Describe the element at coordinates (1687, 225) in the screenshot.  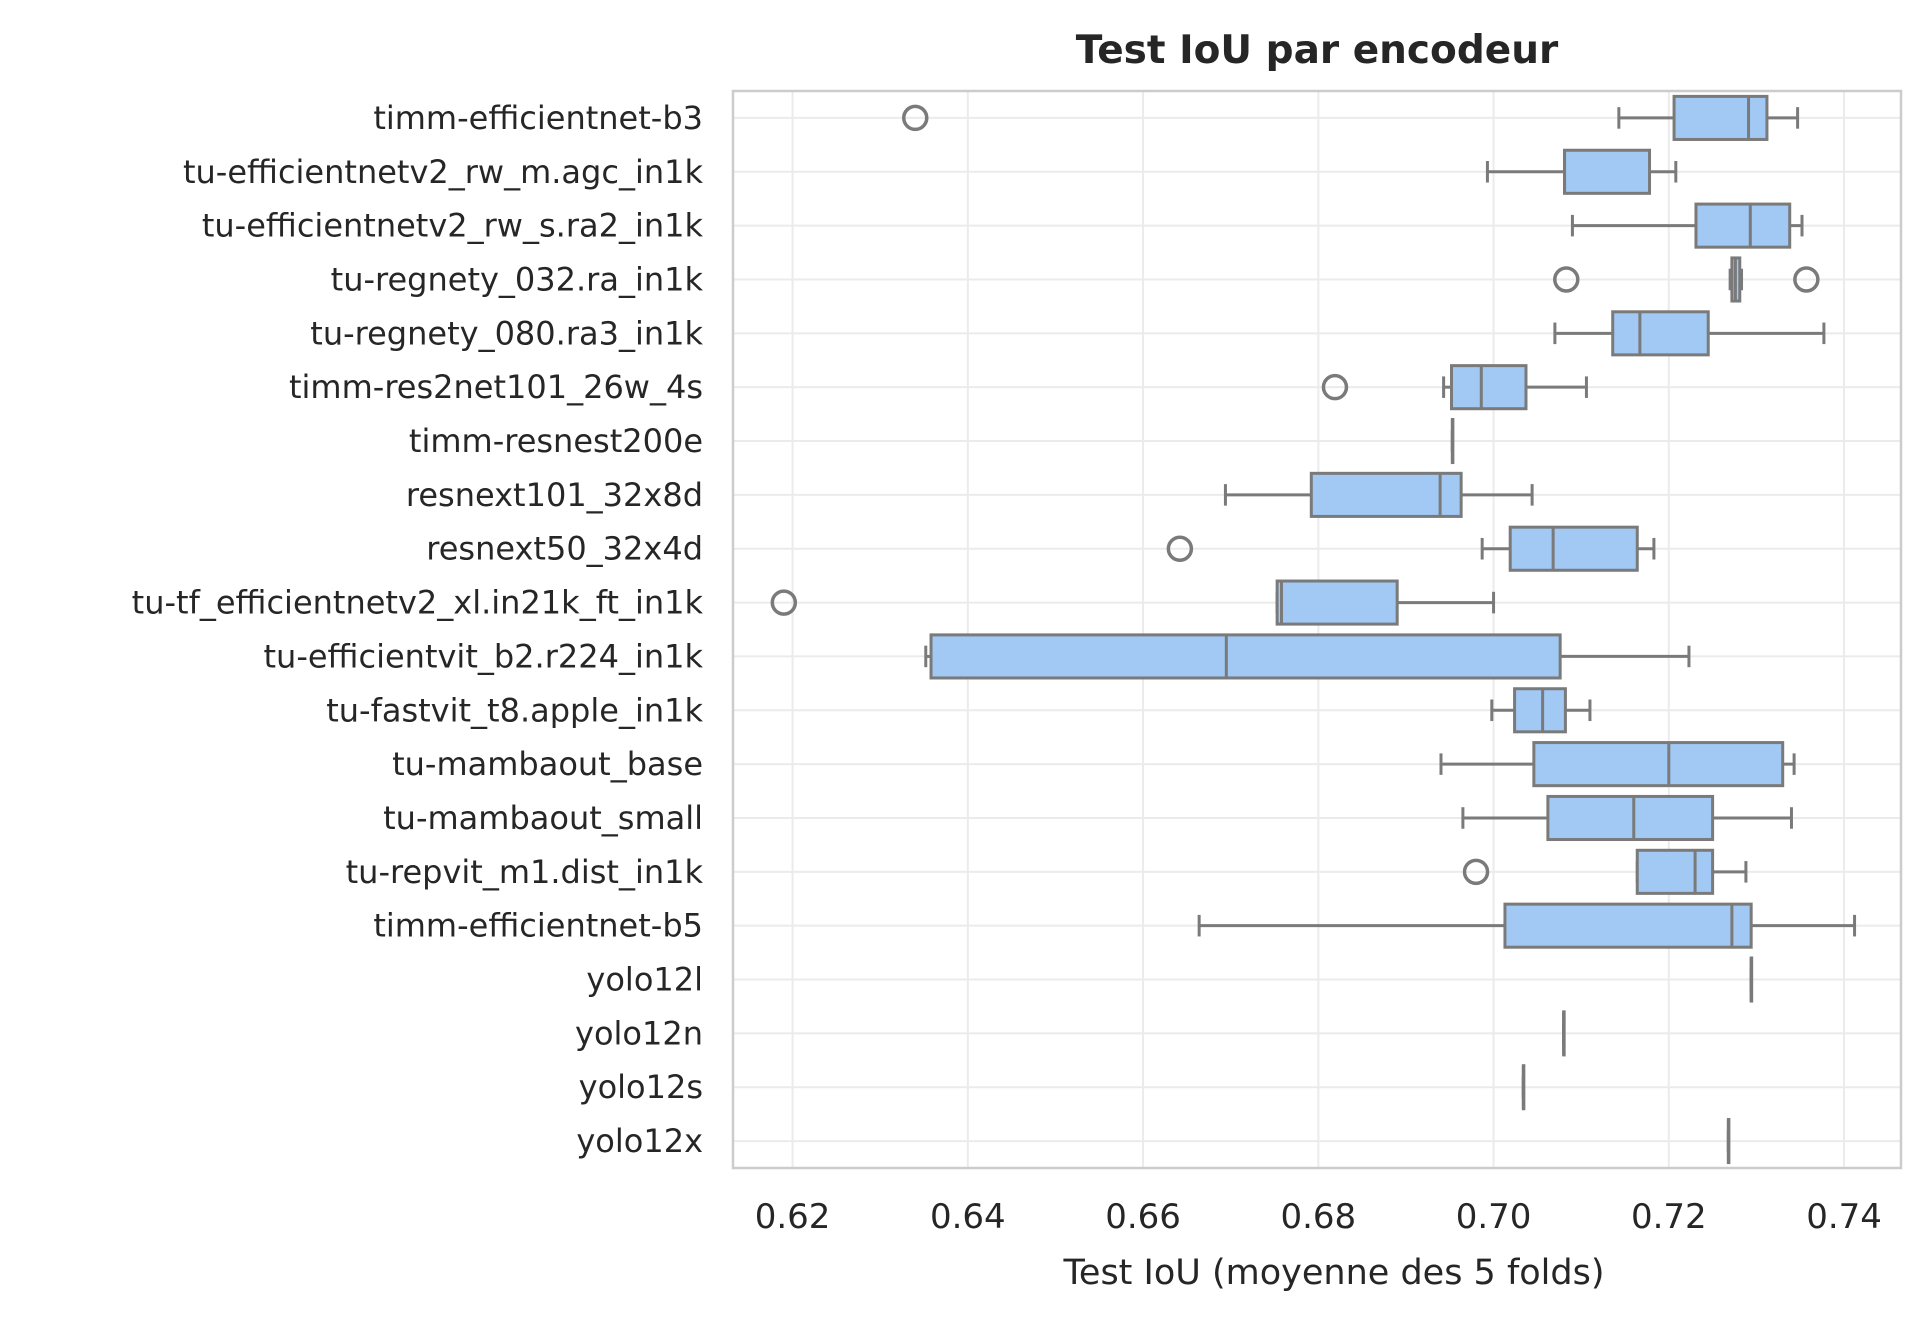
I see `box-tu-efficientnetv2_rw_s.ra2_in1k` at that location.